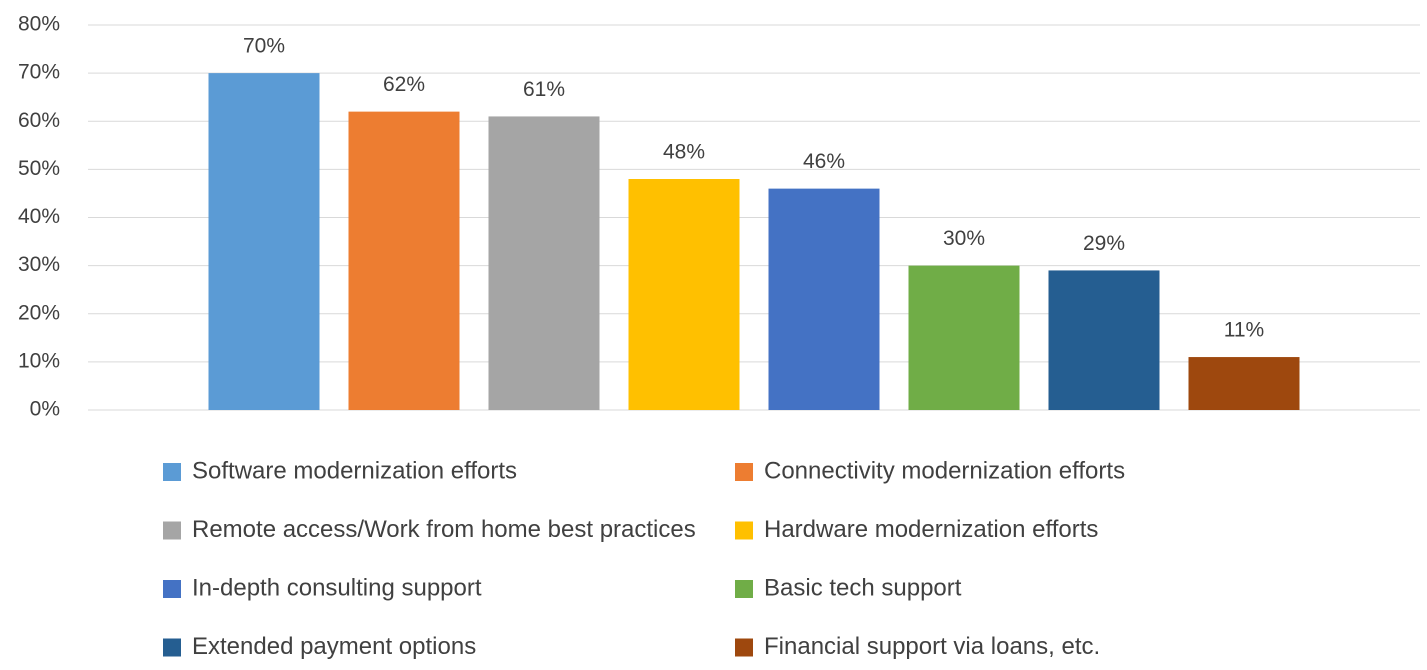  Describe the element at coordinates (1244, 330) in the screenshot. I see `data-label: 11%` at that location.